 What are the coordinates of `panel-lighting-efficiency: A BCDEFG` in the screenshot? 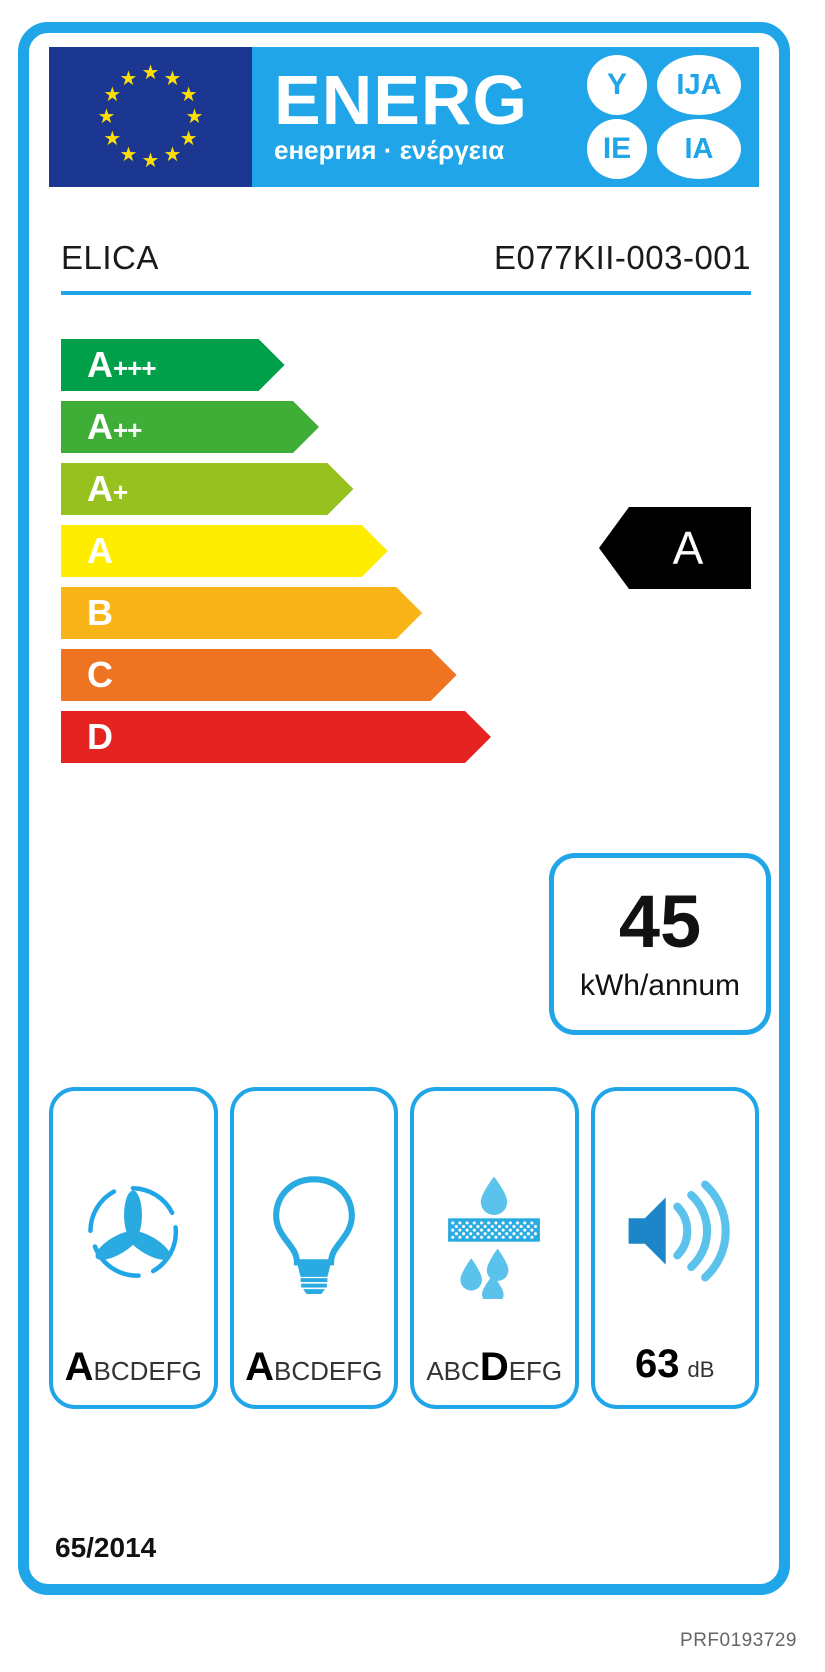 It's located at (313, 1248).